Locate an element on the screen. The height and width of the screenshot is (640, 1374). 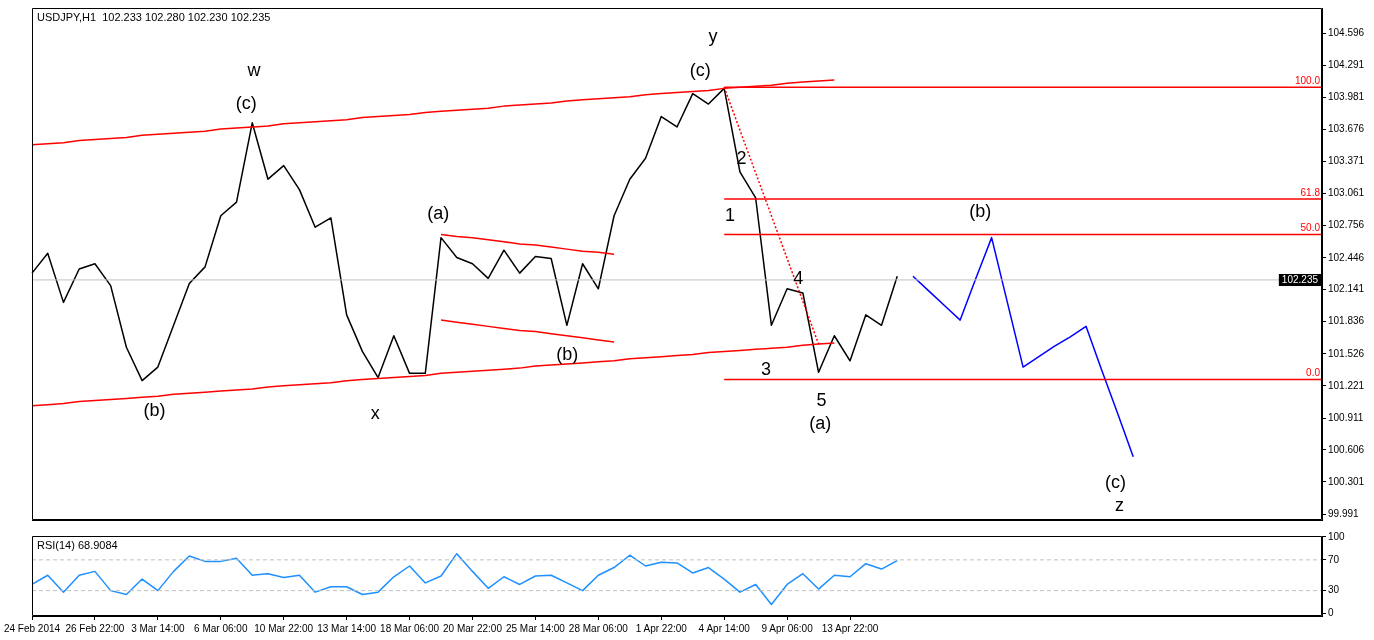
y-tick-label: 102.756 is located at coordinates (1346, 225).